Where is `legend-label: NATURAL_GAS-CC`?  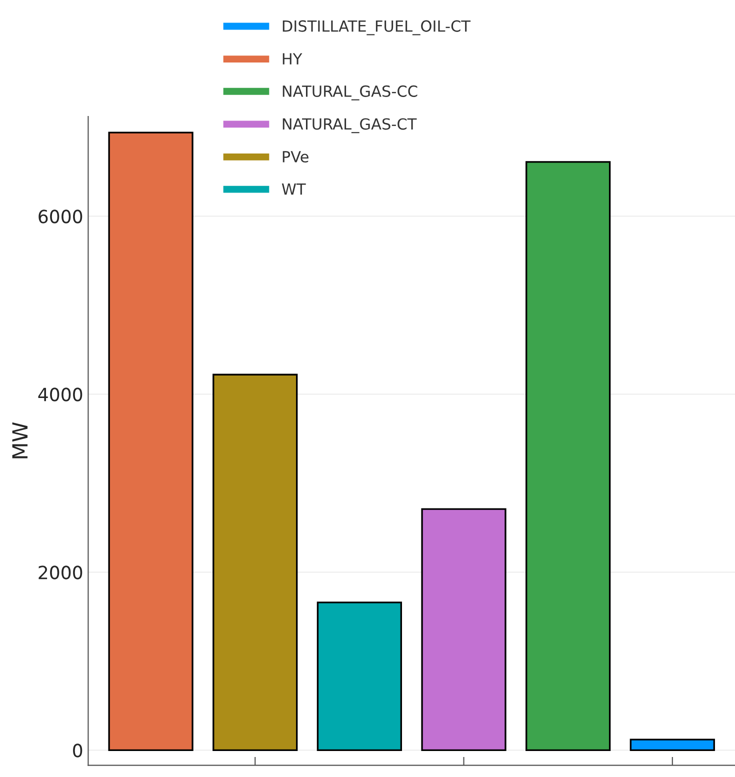 legend-label: NATURAL_GAS-CC is located at coordinates (350, 92).